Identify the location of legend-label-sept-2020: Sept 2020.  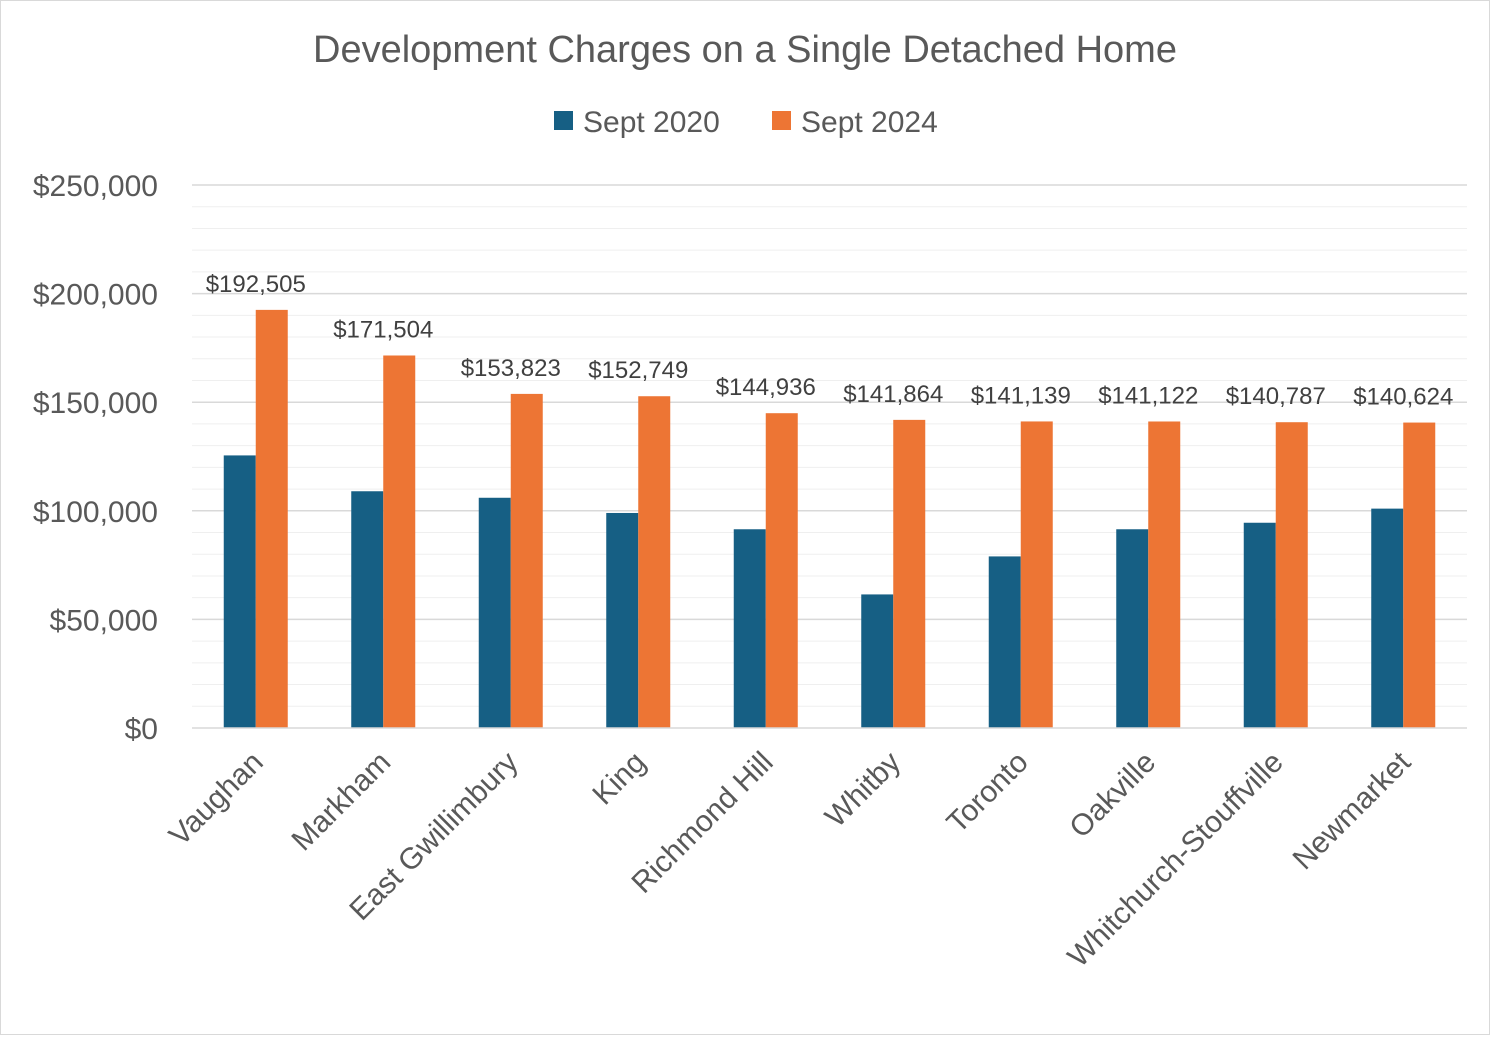
(651, 122).